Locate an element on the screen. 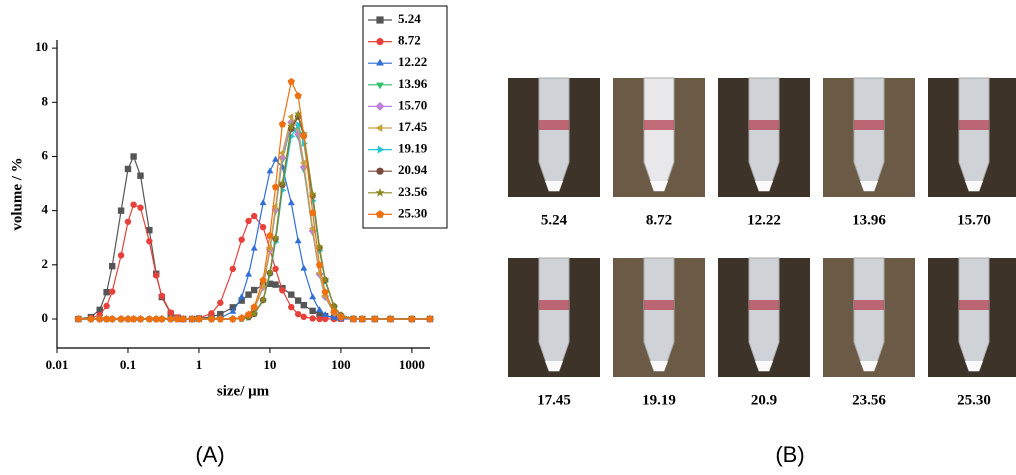 Image resolution: width=1016 pixels, height=475 pixels. legend-label: 12.22 is located at coordinates (412, 61).